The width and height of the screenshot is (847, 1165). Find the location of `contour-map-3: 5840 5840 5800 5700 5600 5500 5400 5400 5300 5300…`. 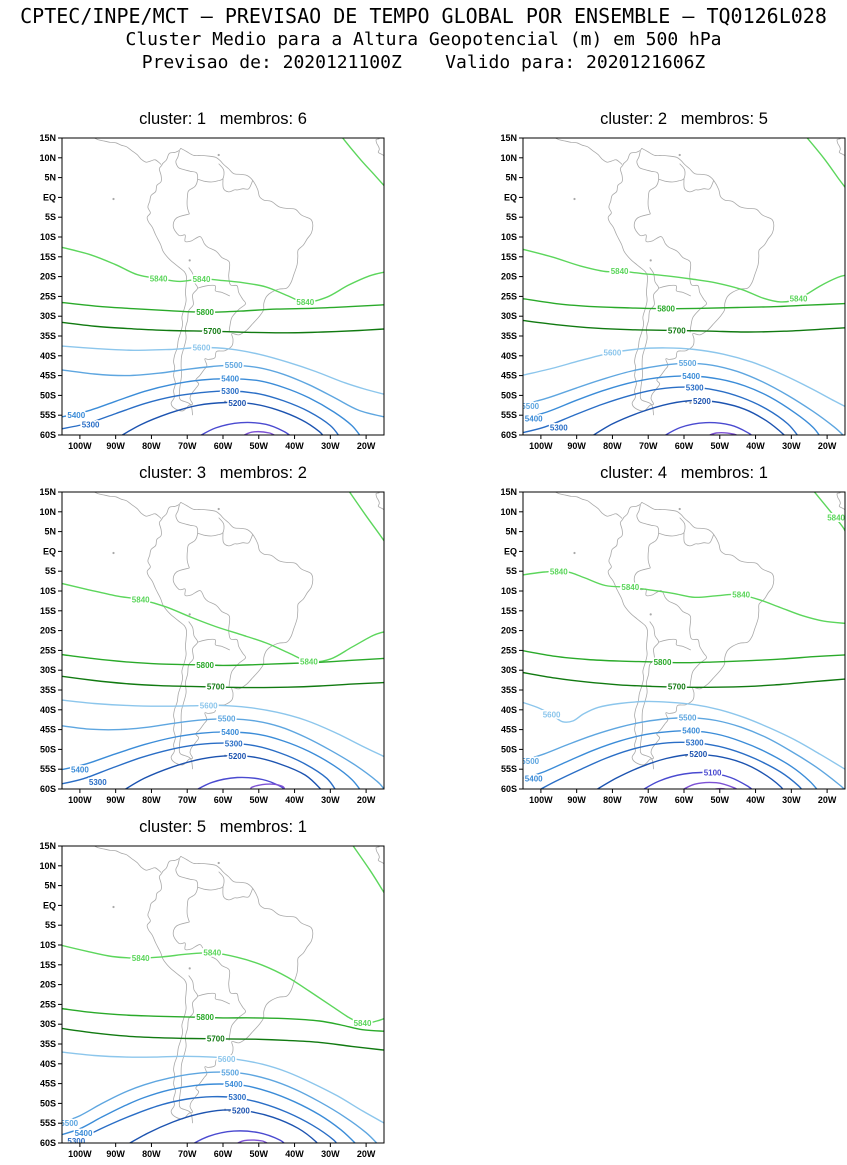

contour-map-3: 5840 5840 5800 5700 5600 5500 5400 5400 5300 5300… is located at coordinates (204, 646).